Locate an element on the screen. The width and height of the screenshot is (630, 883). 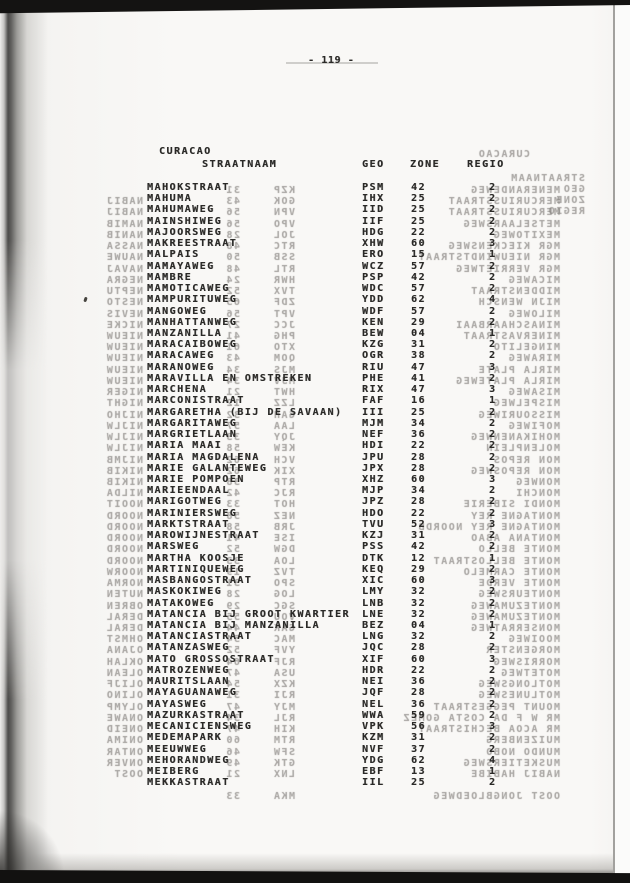
zone-cell: 42 is located at coordinates (419, 277).